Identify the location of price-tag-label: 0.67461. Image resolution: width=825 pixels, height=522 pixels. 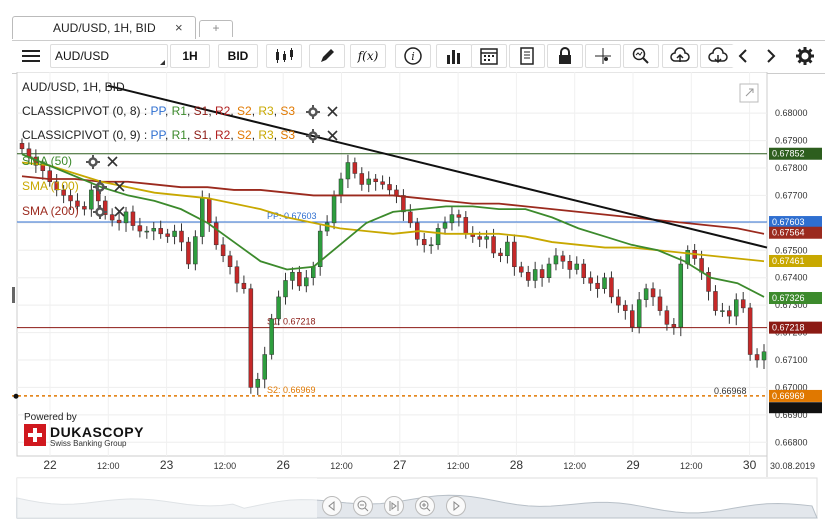
(788, 261).